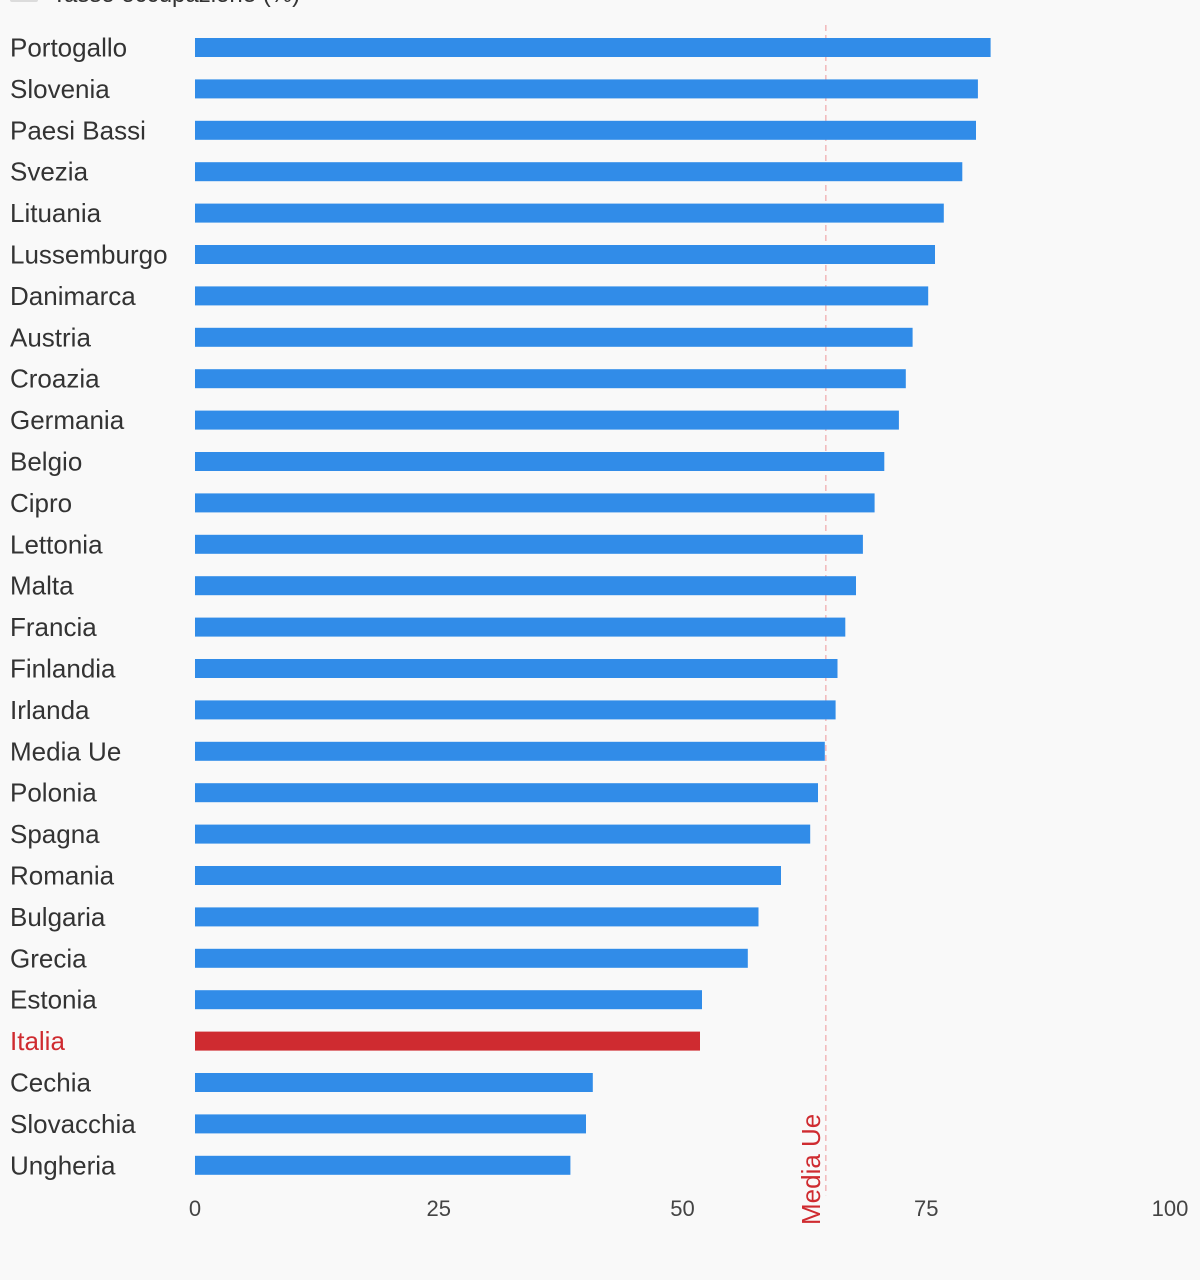 The height and width of the screenshot is (1280, 1200). I want to click on category-label-spagna: Spagna, so click(55, 834).